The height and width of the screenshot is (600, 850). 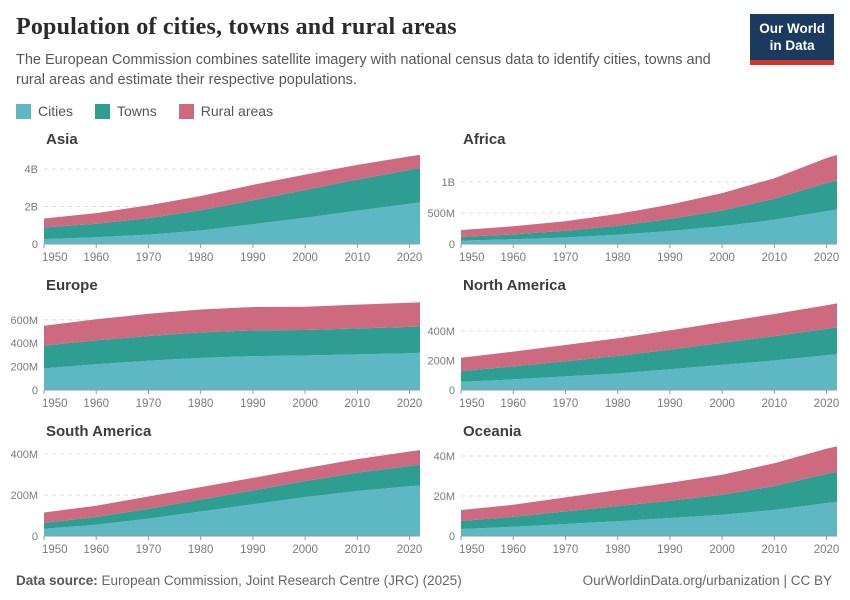 I want to click on chart-canvas-oceania: 0 20M 40M 1950 1960 1970 1980 1990 2000 2010 2020, so click(x=635, y=500).